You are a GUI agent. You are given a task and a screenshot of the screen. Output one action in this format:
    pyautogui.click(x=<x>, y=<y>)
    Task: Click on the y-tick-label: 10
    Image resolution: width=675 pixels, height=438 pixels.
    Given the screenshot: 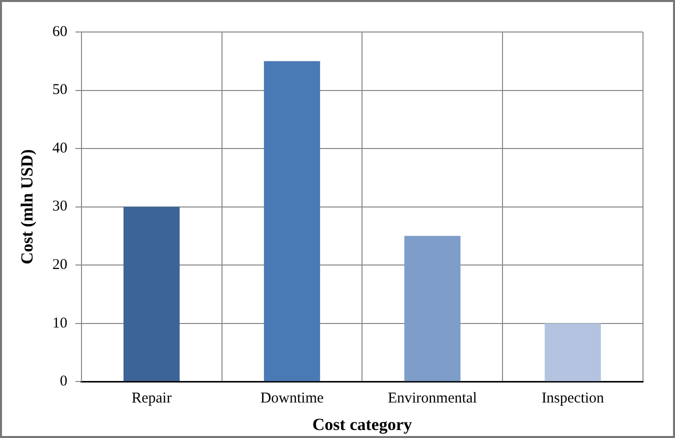 What is the action you would take?
    pyautogui.click(x=60, y=323)
    